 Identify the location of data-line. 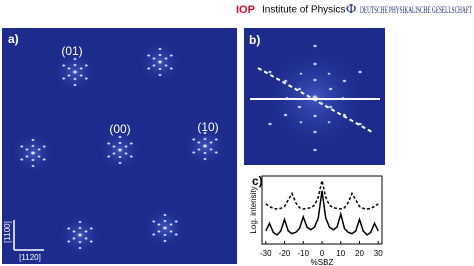
(322, 195).